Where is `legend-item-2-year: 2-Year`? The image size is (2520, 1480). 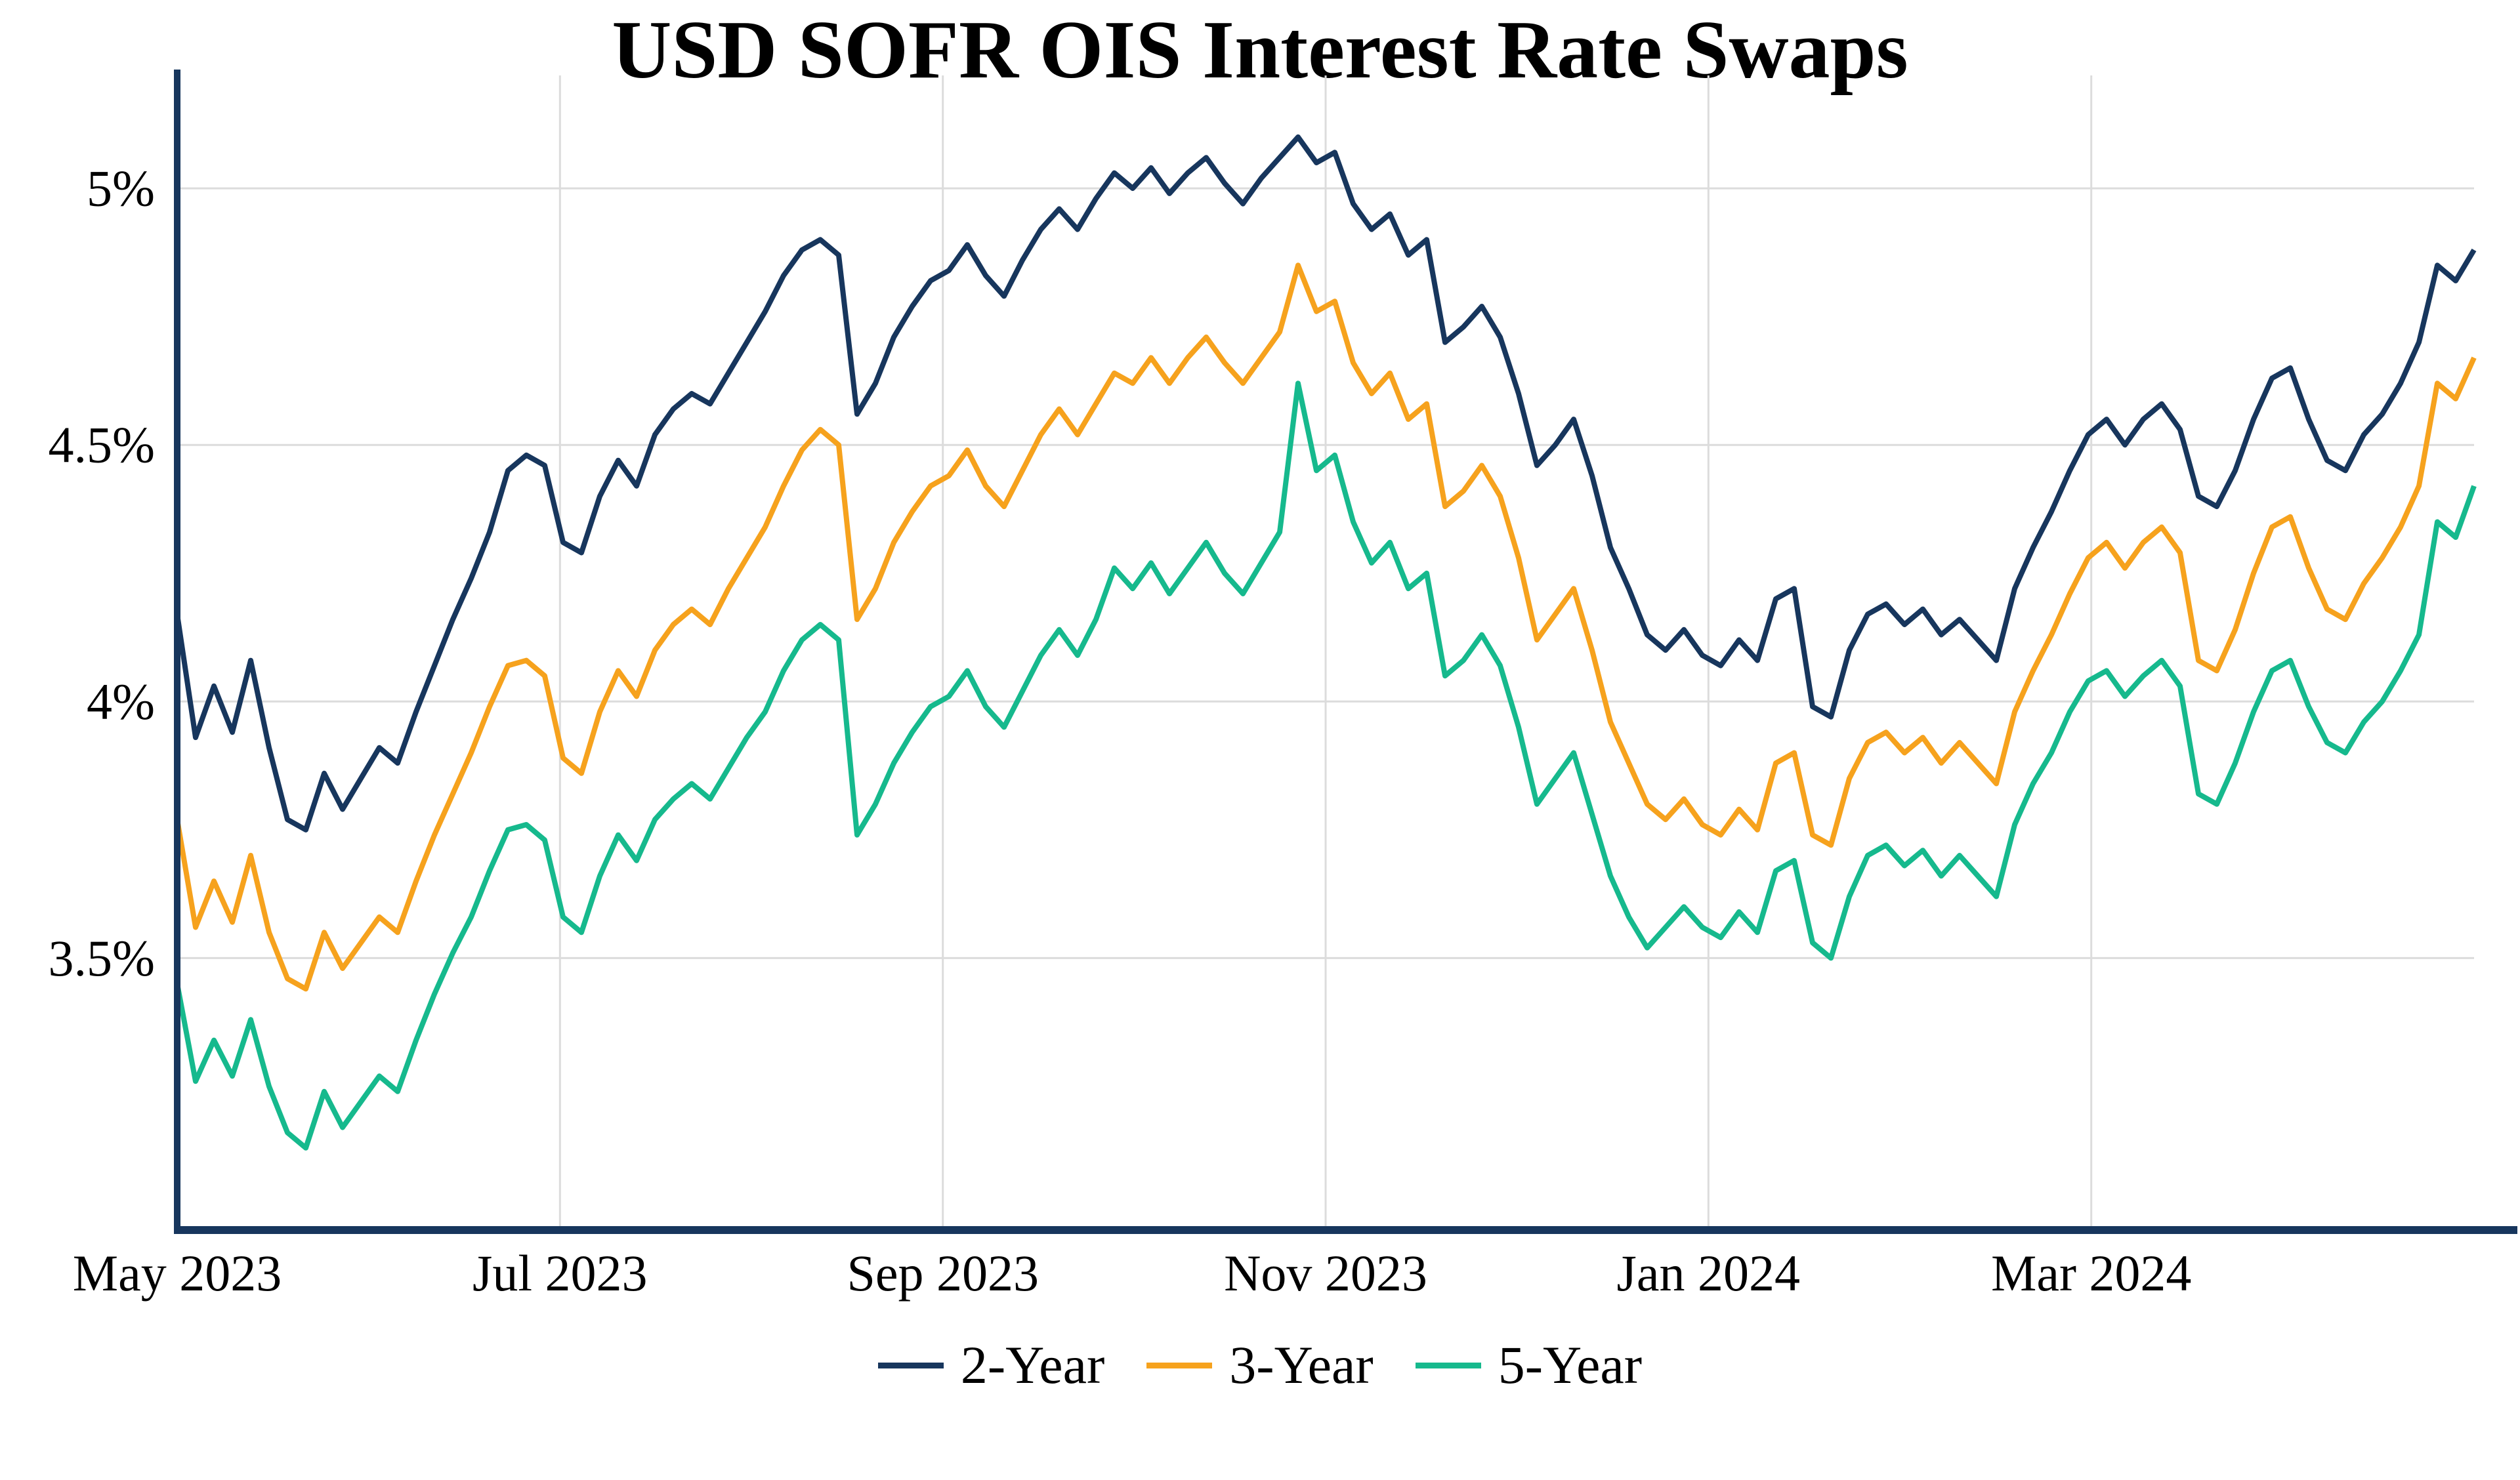
legend-item-2-year: 2-Year is located at coordinates (991, 1365).